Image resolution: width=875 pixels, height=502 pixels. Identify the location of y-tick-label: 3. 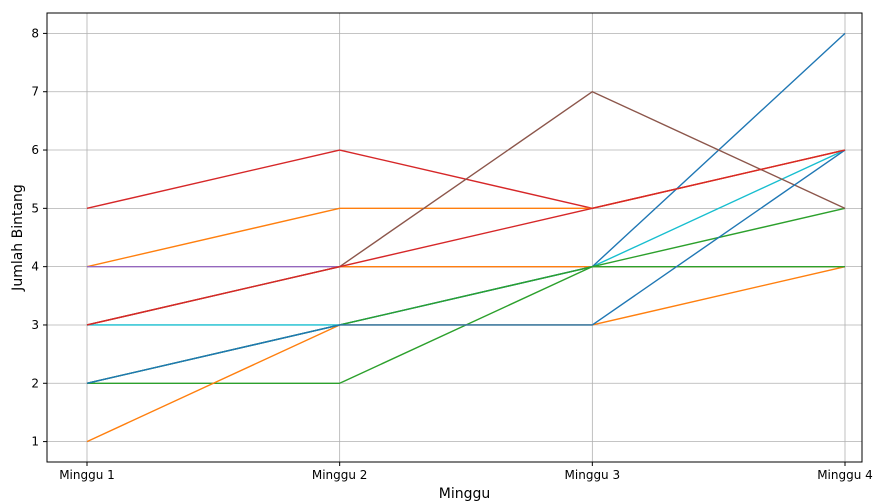
(35, 325).